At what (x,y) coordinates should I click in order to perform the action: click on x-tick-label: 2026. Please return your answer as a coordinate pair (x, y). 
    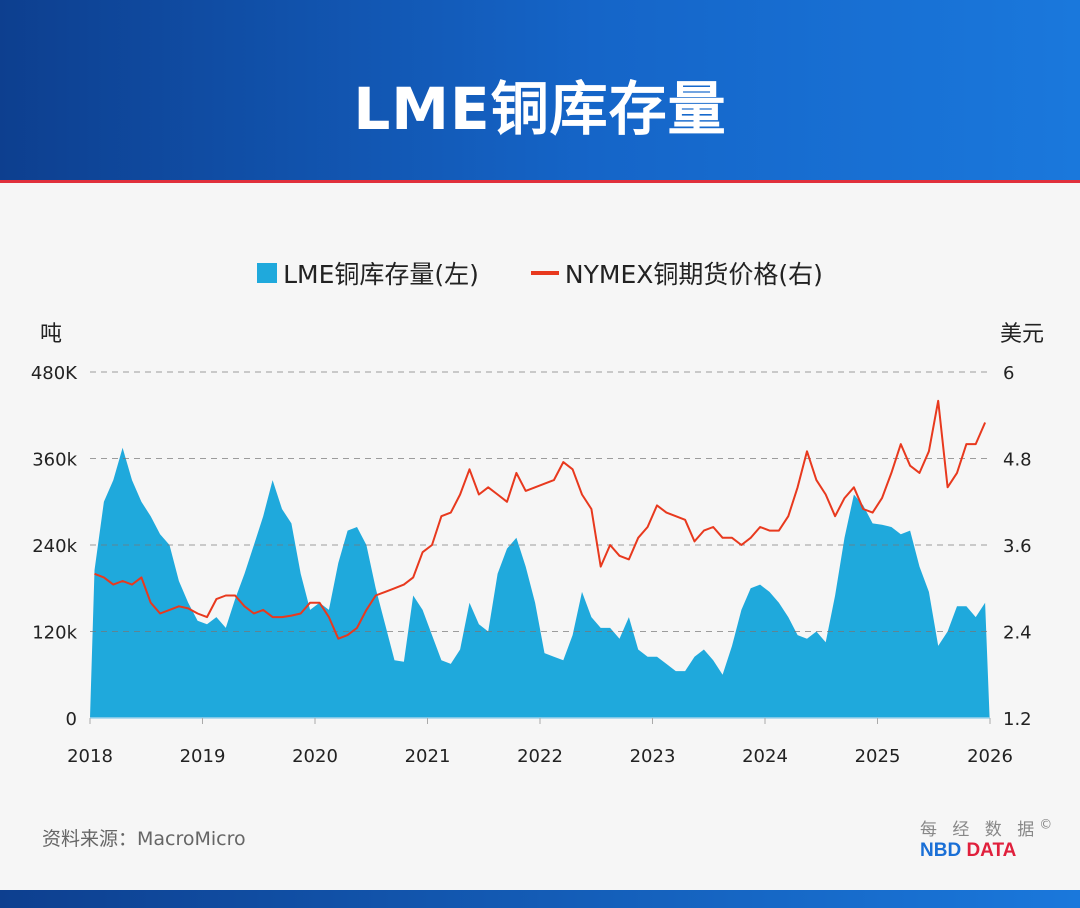
    Looking at the image, I should click on (990, 756).